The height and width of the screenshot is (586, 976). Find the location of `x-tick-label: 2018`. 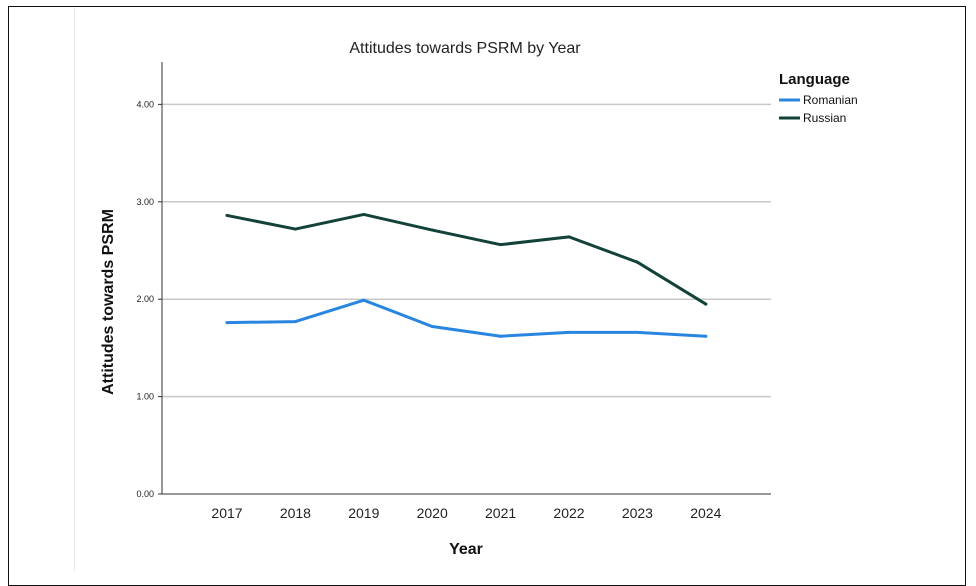

x-tick-label: 2018 is located at coordinates (295, 513).